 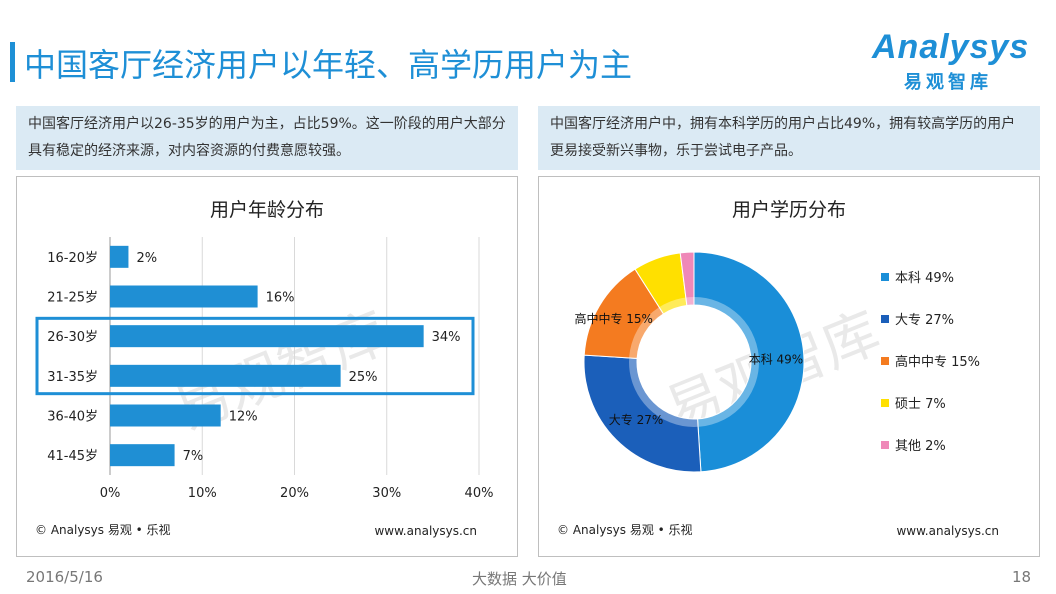 What do you see at coordinates (328, 65) in the screenshot?
I see `page-title: 中国客厅经济用户以年轻、高学历用户为主` at bounding box center [328, 65].